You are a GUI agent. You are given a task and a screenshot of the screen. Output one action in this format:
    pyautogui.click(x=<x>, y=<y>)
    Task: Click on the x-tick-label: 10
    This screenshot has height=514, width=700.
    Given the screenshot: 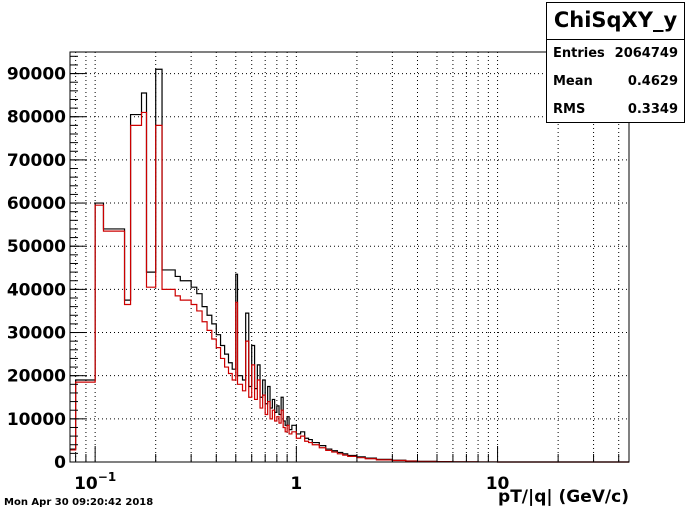 What is the action you would take?
    pyautogui.click(x=498, y=484)
    